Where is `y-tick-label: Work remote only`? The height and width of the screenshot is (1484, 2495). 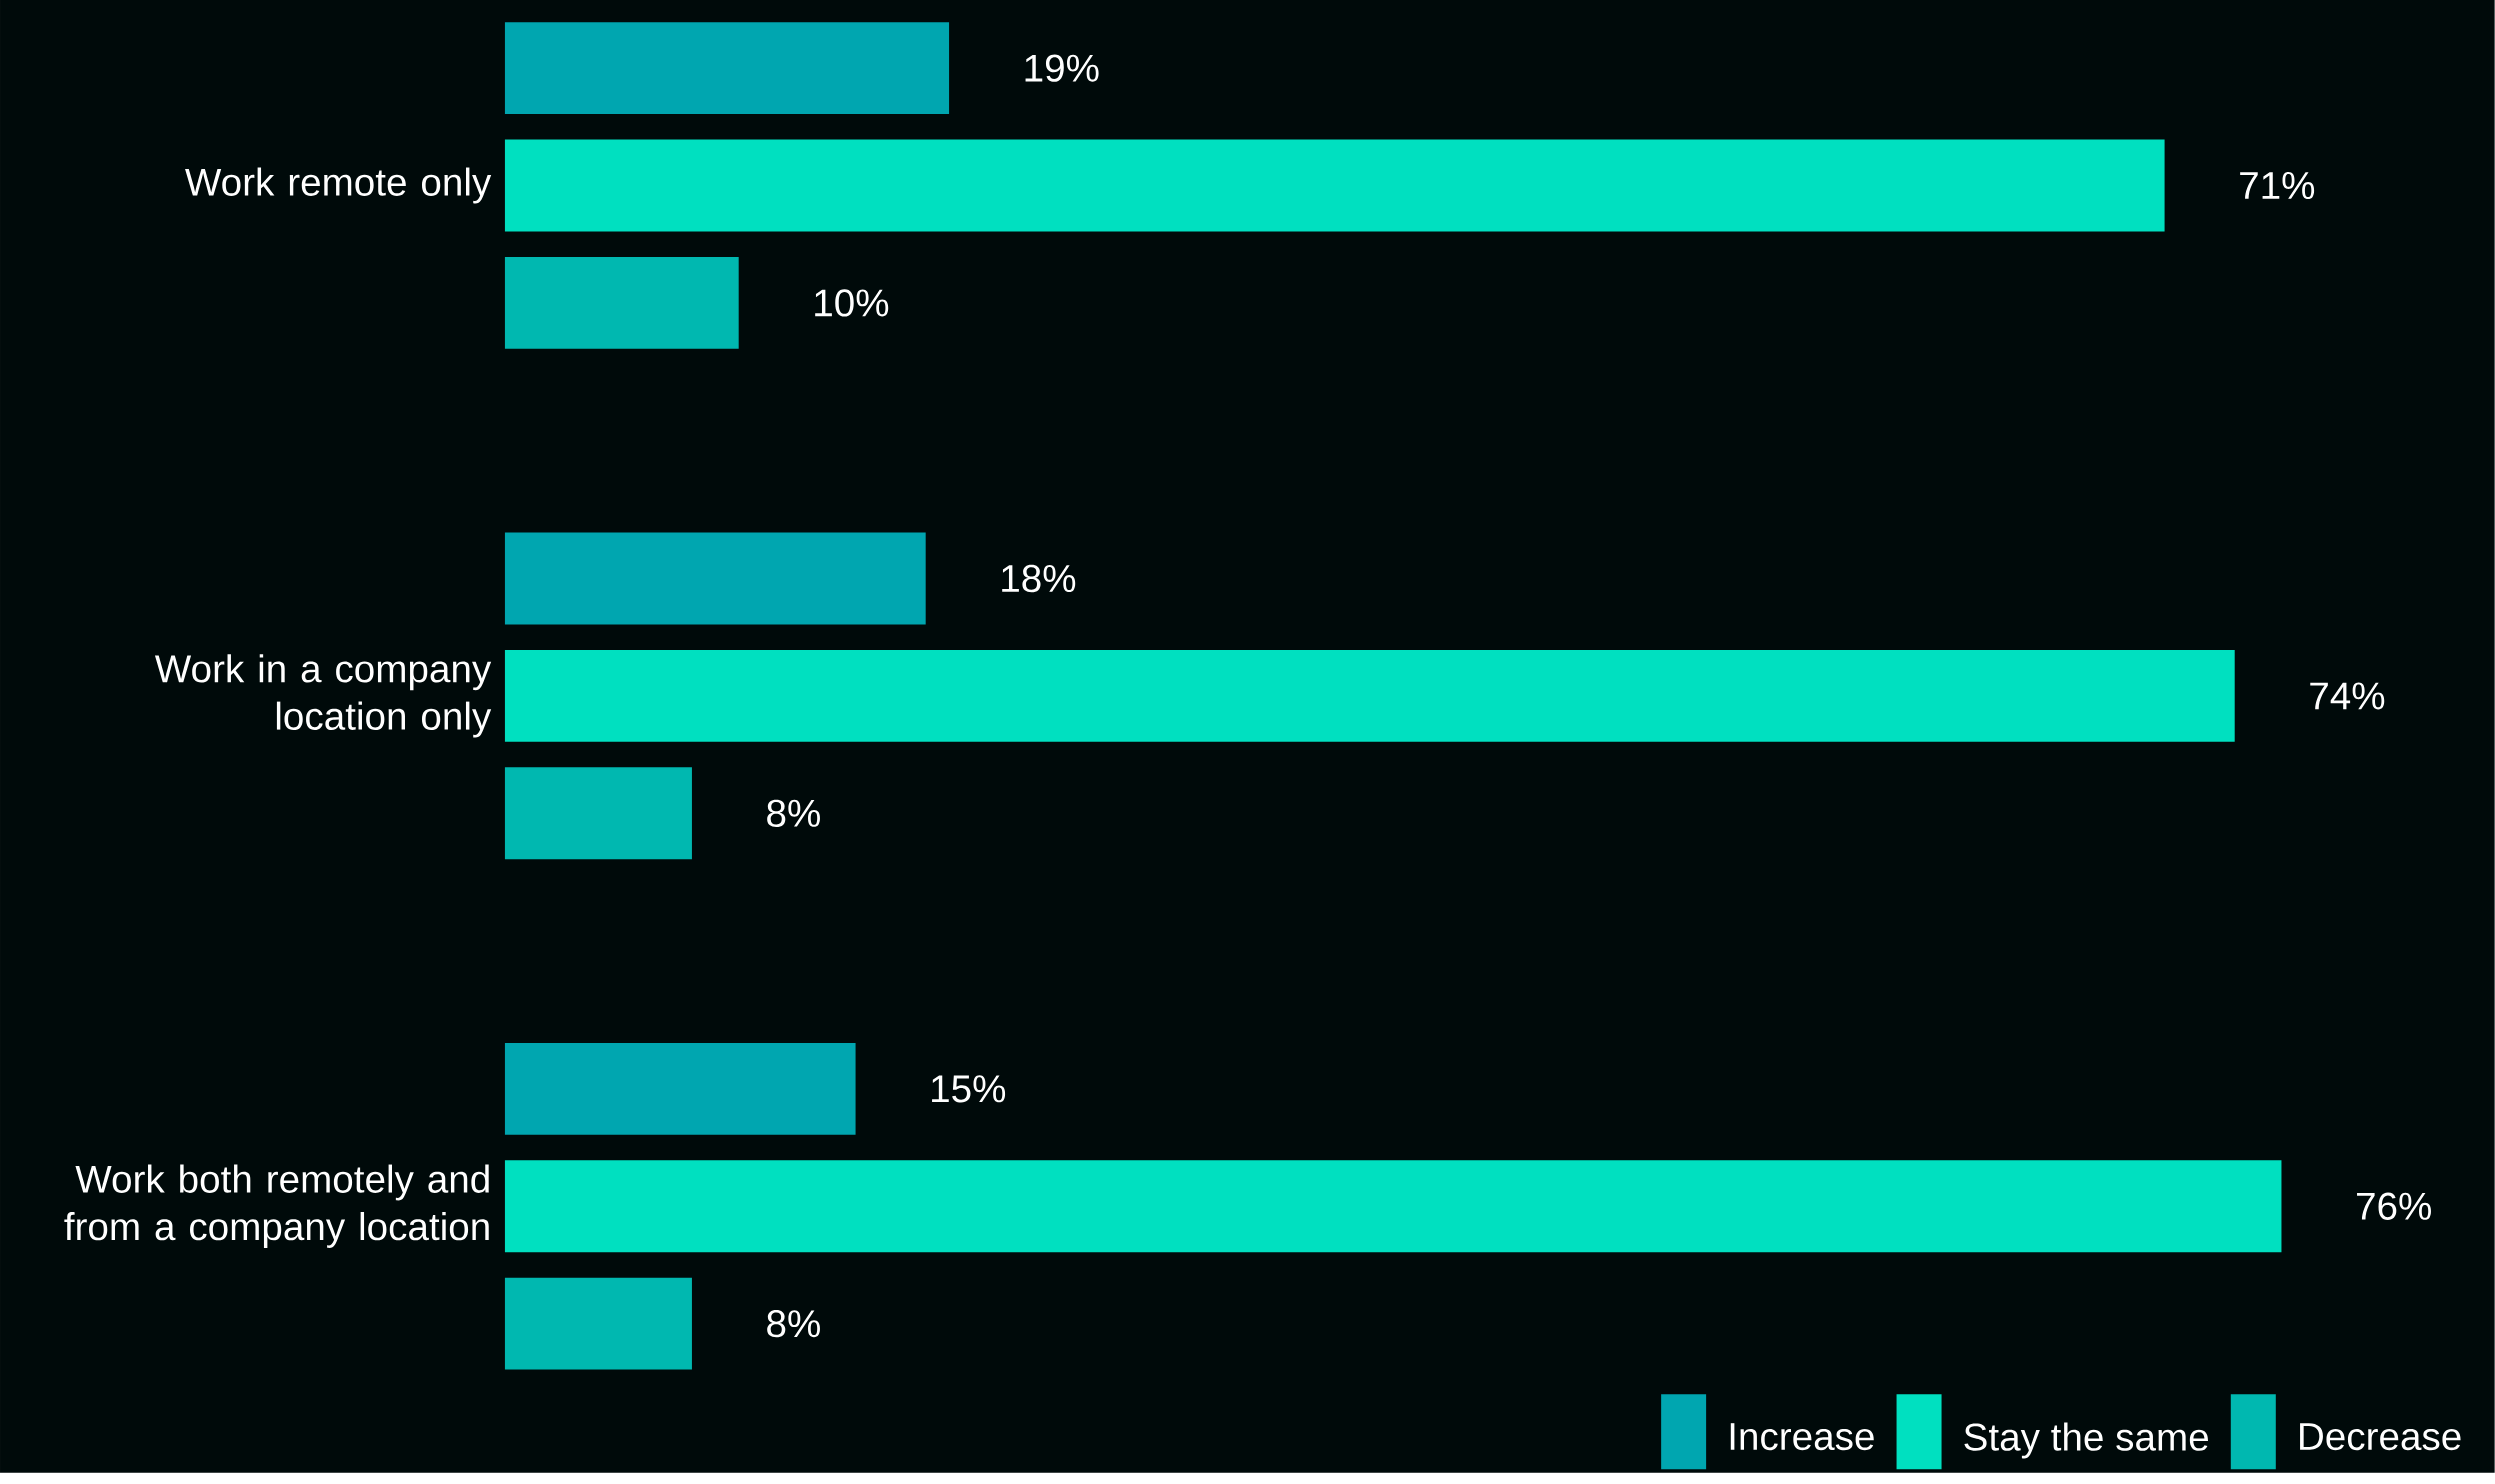 y-tick-label: Work remote only is located at coordinates (338, 185).